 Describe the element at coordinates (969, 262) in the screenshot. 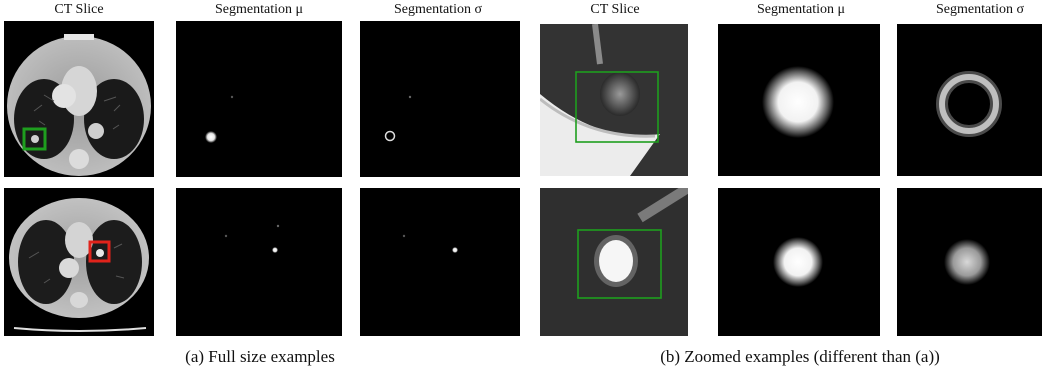

I see `segmentation-sigma-zoomed-row2` at that location.